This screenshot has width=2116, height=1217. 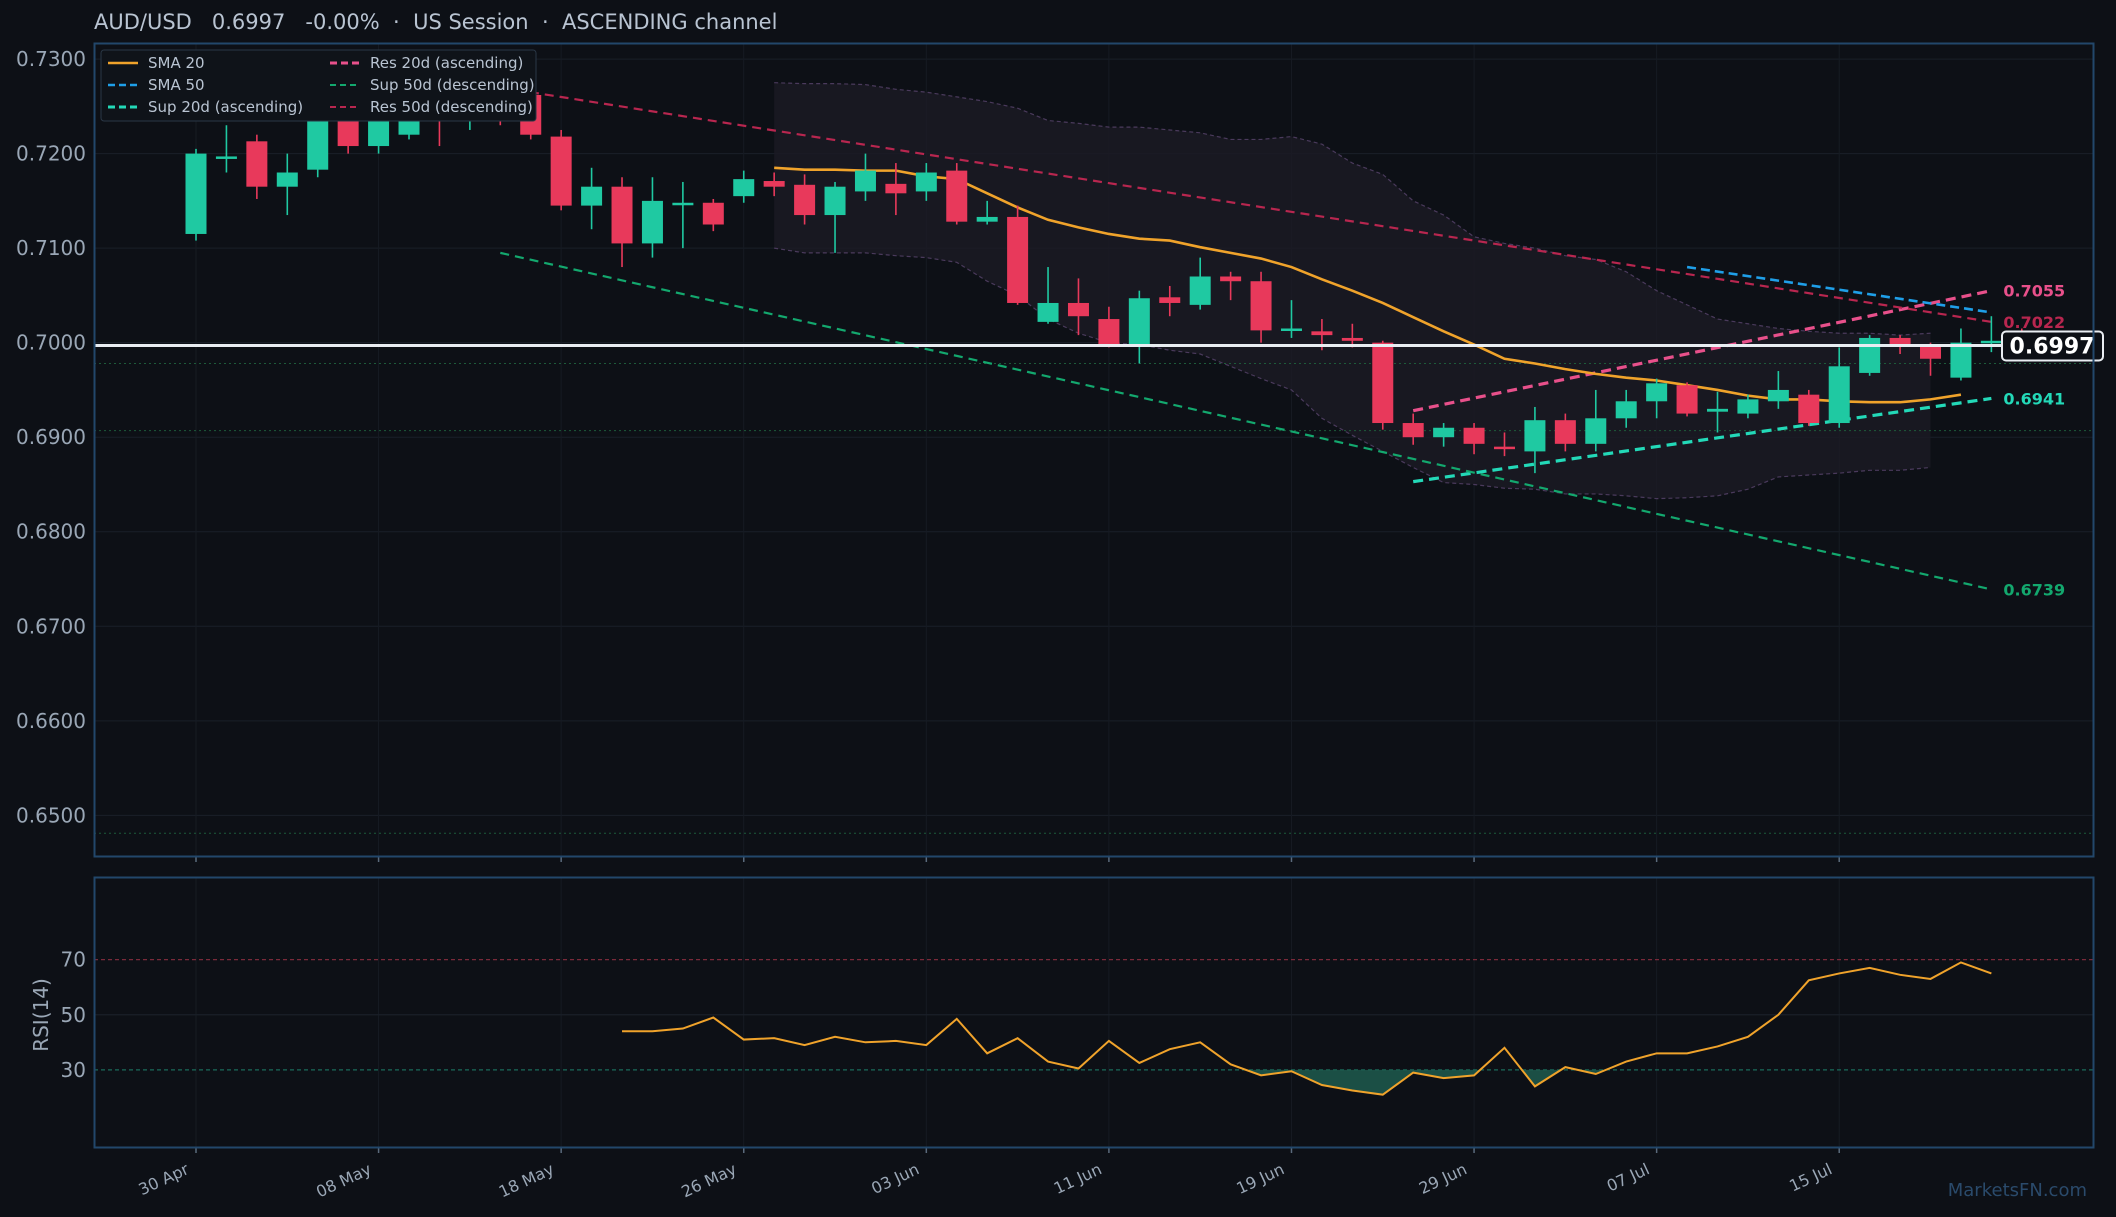 What do you see at coordinates (1099, 346) in the screenshot?
I see `current-price-line: 0.6997` at bounding box center [1099, 346].